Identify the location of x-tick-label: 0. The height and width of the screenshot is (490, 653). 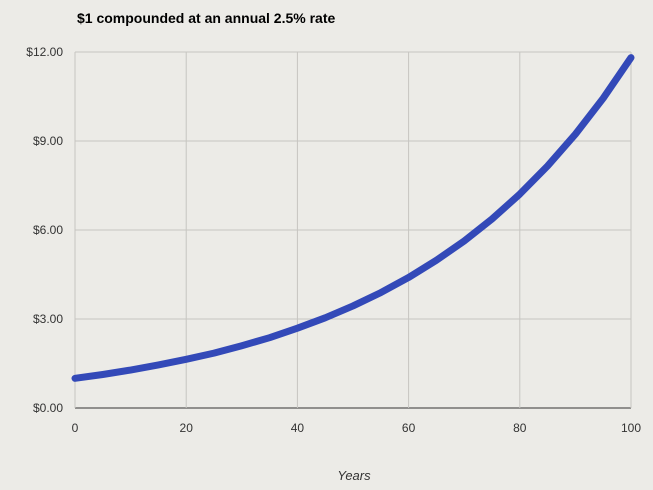
(75, 428).